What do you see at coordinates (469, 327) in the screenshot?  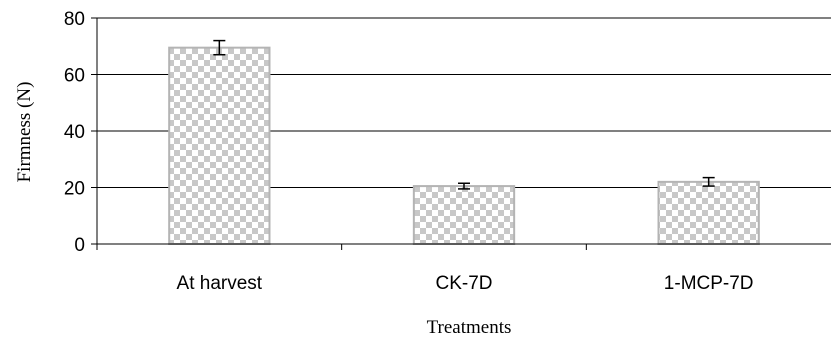 I see `x-axis-title: Treatments` at bounding box center [469, 327].